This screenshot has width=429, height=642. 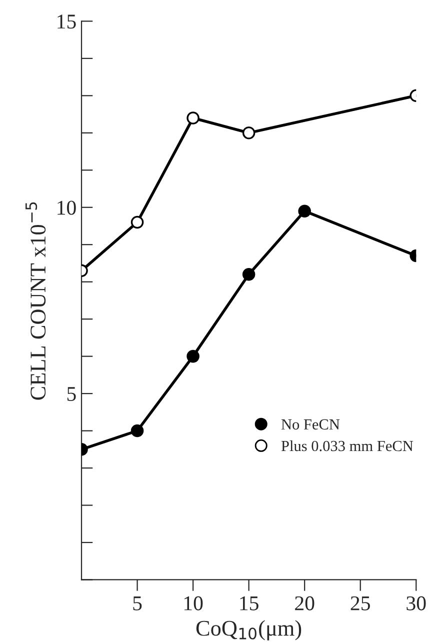 I want to click on x-tick-label: 20, so click(x=304, y=603).